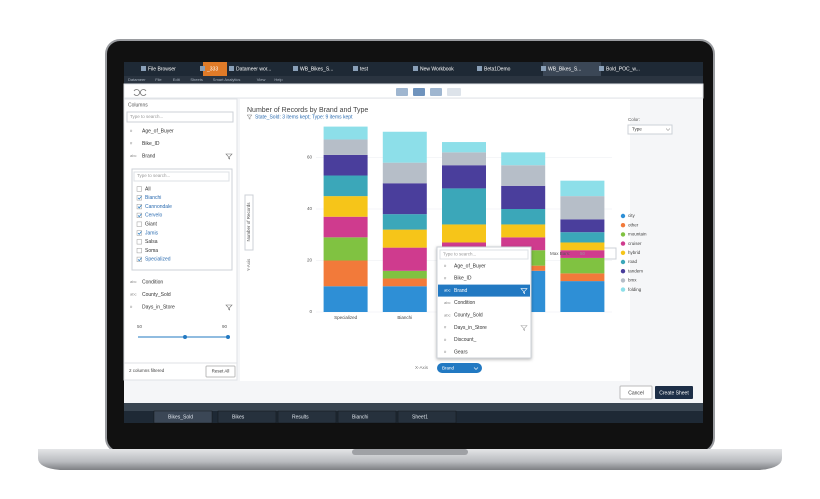  I want to click on cancel-button, so click(636, 392).